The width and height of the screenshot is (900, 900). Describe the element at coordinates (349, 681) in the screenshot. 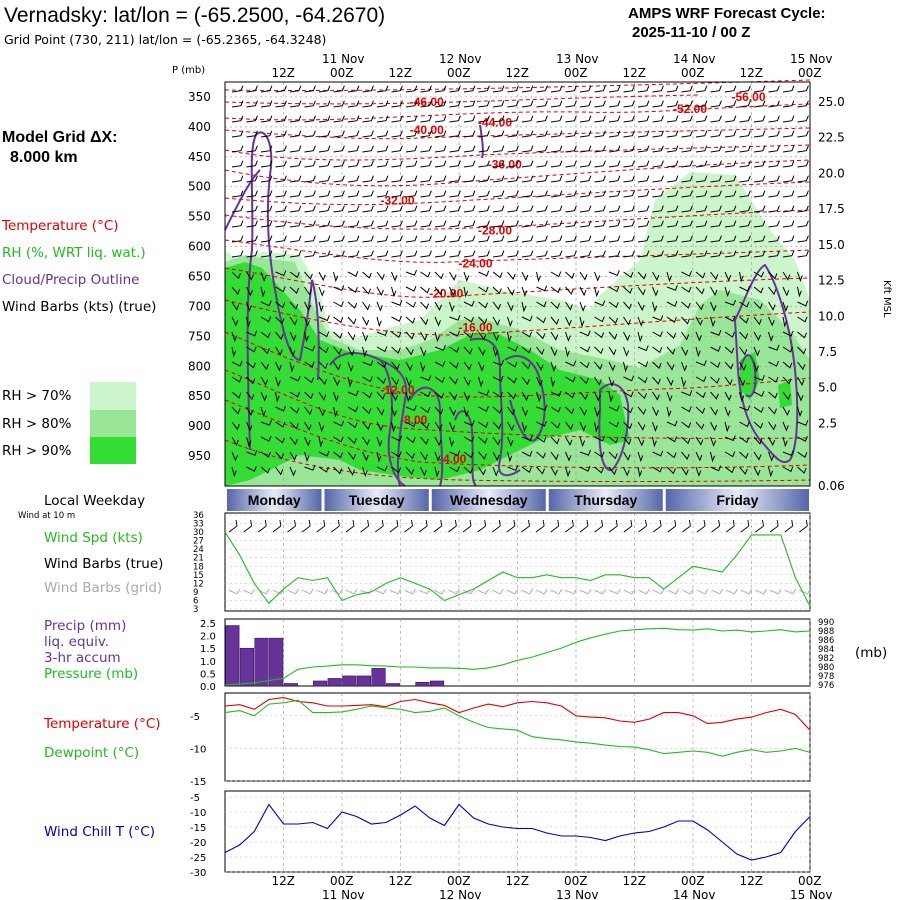

I see `precip-bar` at that location.